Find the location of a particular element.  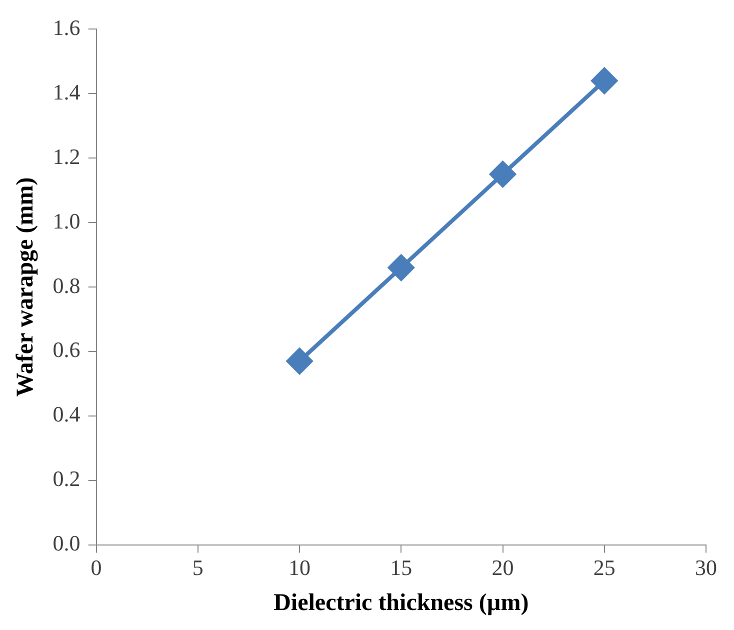

y-tick-label: 1.4 is located at coordinates (66, 91).